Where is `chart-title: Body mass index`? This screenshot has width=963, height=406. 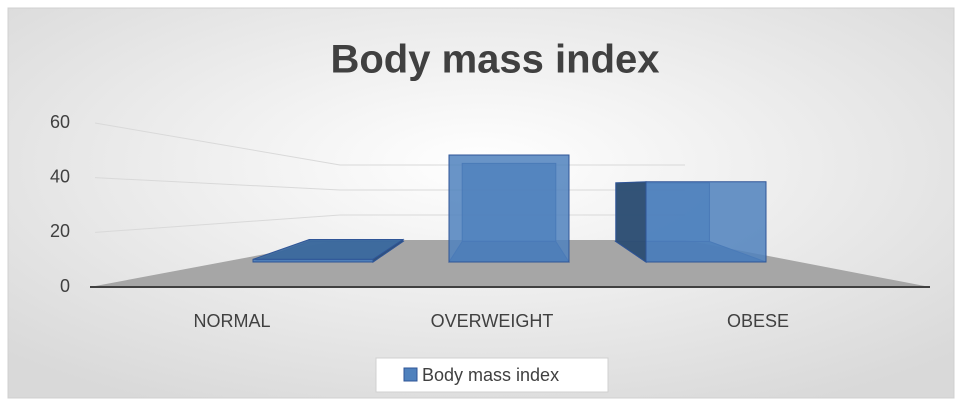 chart-title: Body mass index is located at coordinates (494, 60).